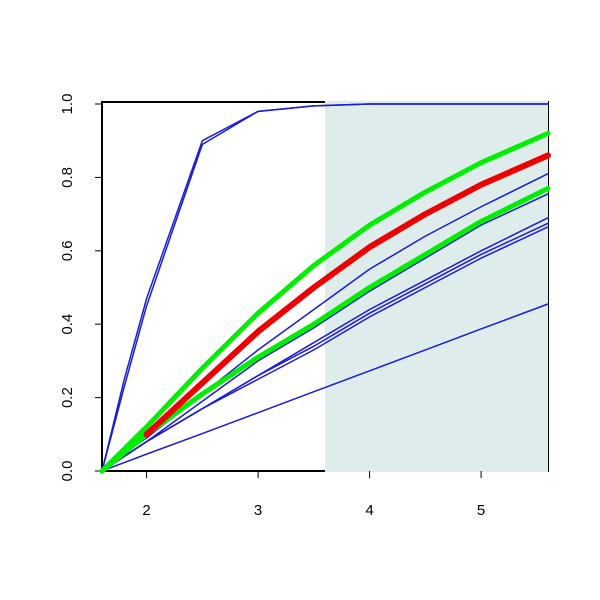 The height and width of the screenshot is (600, 600). Describe the element at coordinates (146, 510) in the screenshot. I see `x-tick-label: 2` at that location.